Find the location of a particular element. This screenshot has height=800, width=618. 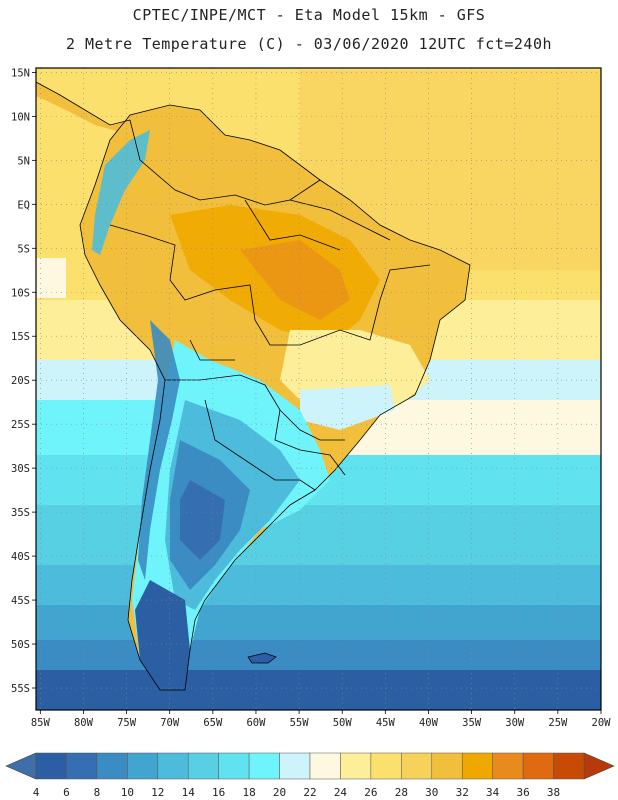

lat-tick-label: 35S is located at coordinates (20, 513).